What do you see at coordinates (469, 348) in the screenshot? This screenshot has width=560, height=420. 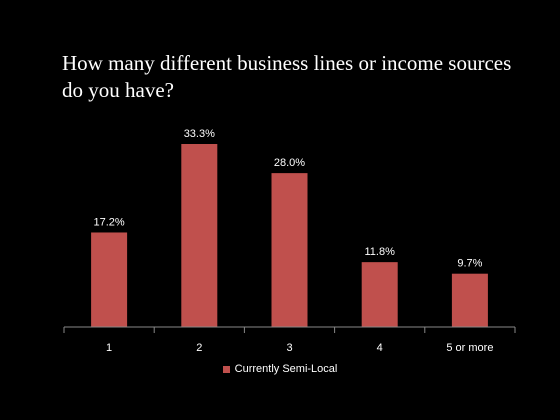 I see `x-tick-label: 5 or more` at bounding box center [469, 348].